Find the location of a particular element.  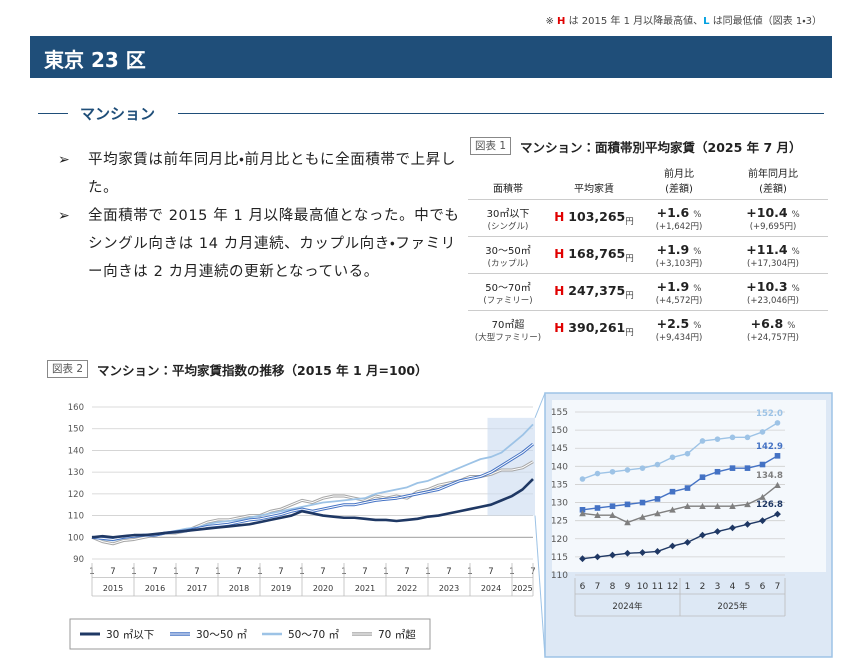

yoy: +10.4 is located at coordinates (767, 212).